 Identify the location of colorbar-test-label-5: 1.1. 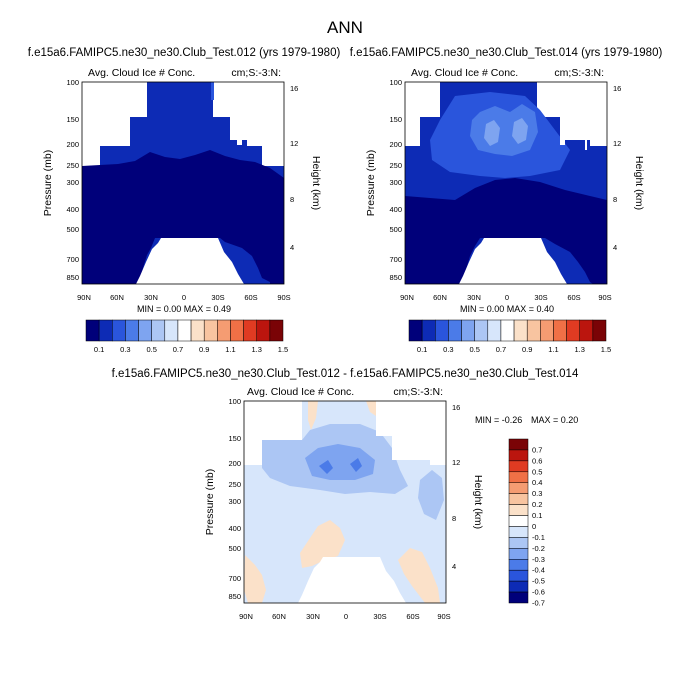
(553, 349).